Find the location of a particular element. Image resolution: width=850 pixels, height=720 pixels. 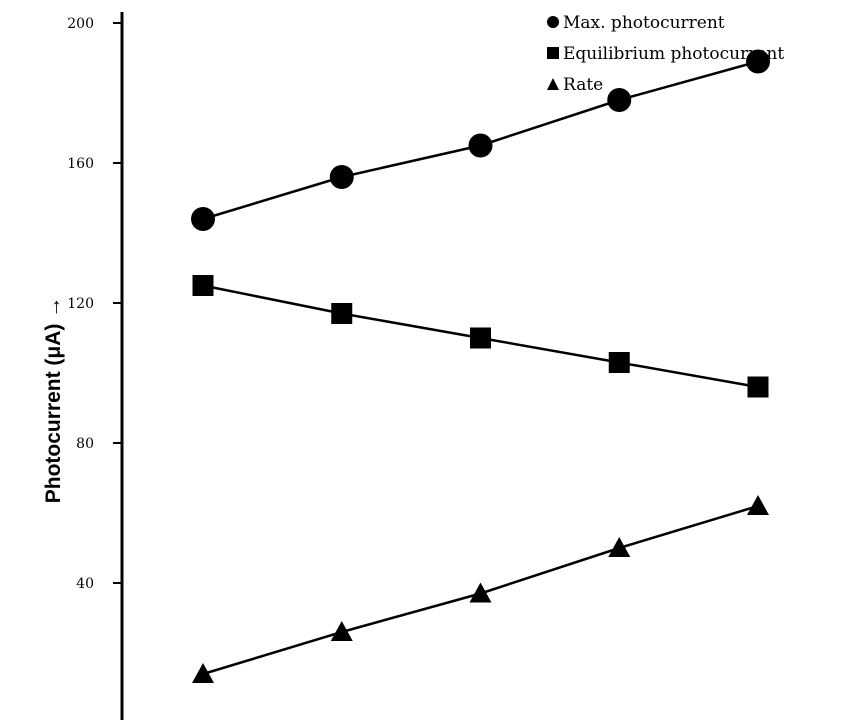

y-axis-label: Photocurrent (μA) → is located at coordinates (53, 400).